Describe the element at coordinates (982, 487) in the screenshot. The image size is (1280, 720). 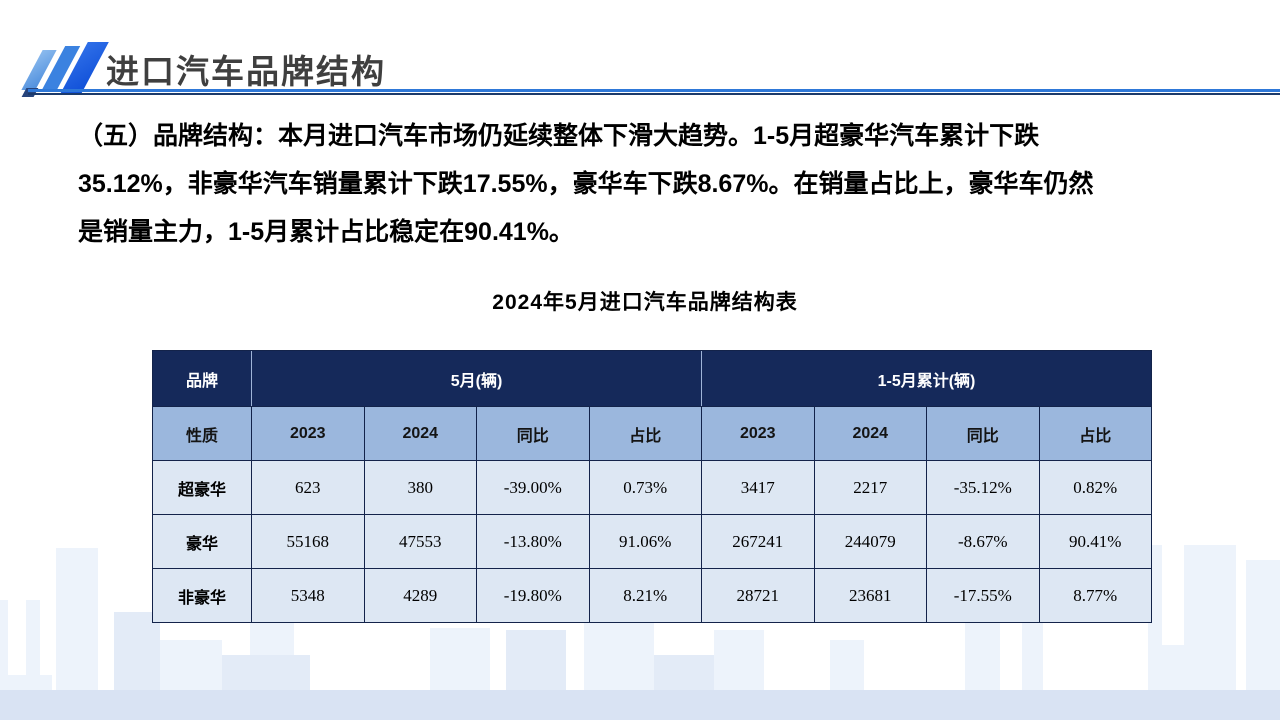
I see `table-cell: -35.12%` at that location.